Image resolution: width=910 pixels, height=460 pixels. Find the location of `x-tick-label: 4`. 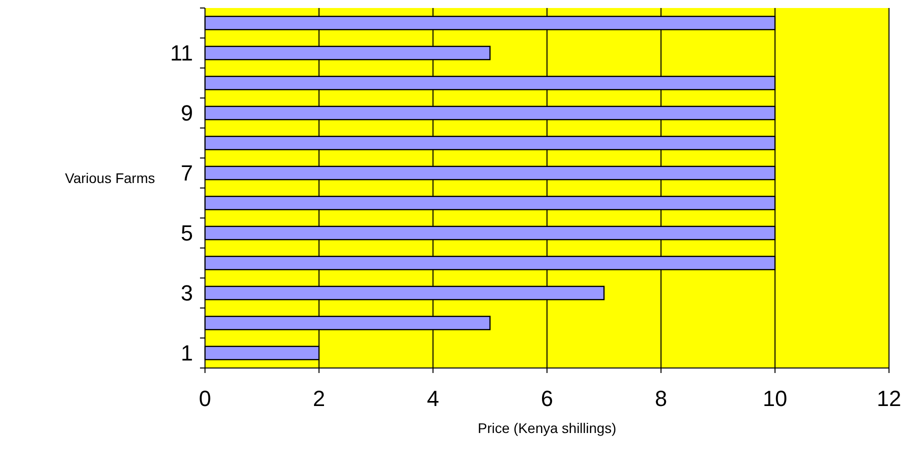

x-tick-label: 4 is located at coordinates (433, 398).